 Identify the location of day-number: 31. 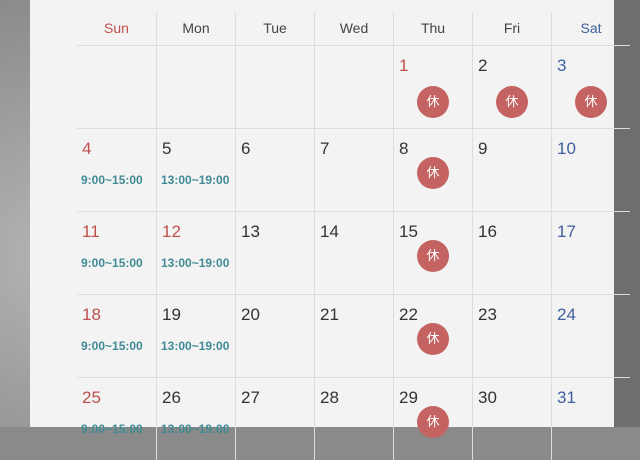
(566, 397).